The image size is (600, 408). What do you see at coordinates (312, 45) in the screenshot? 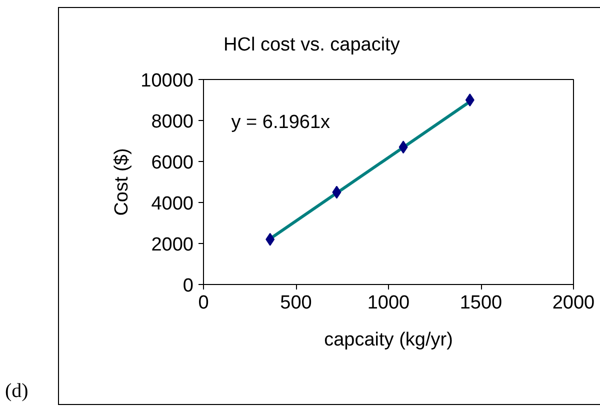
I see `chart-title: HCl cost vs. capacity` at bounding box center [312, 45].